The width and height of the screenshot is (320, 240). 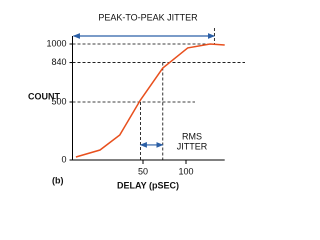 What do you see at coordinates (58, 62) in the screenshot?
I see `y-tick-label: 840` at bounding box center [58, 62].